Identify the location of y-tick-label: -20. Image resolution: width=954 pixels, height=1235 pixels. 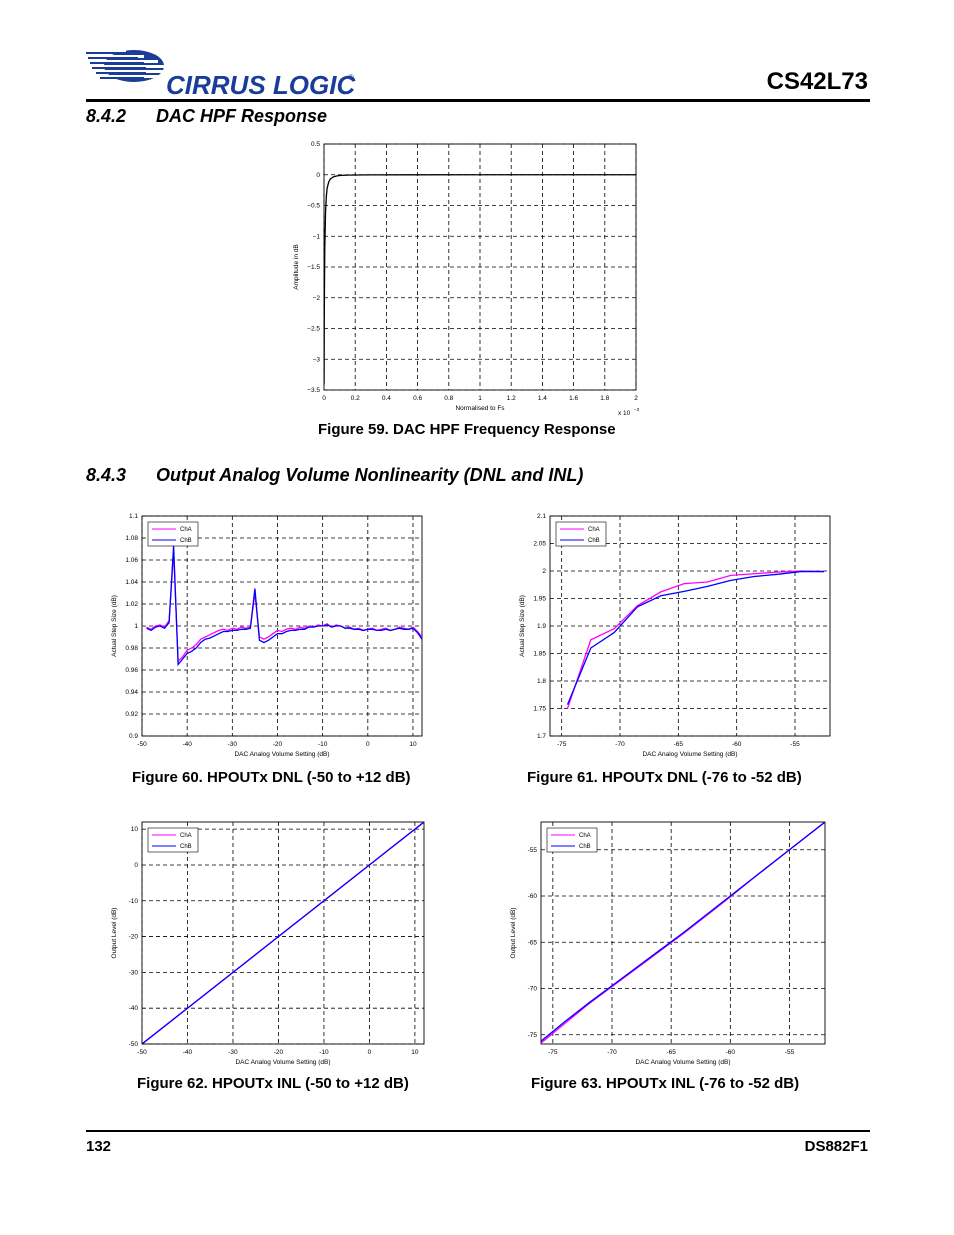
(134, 937).